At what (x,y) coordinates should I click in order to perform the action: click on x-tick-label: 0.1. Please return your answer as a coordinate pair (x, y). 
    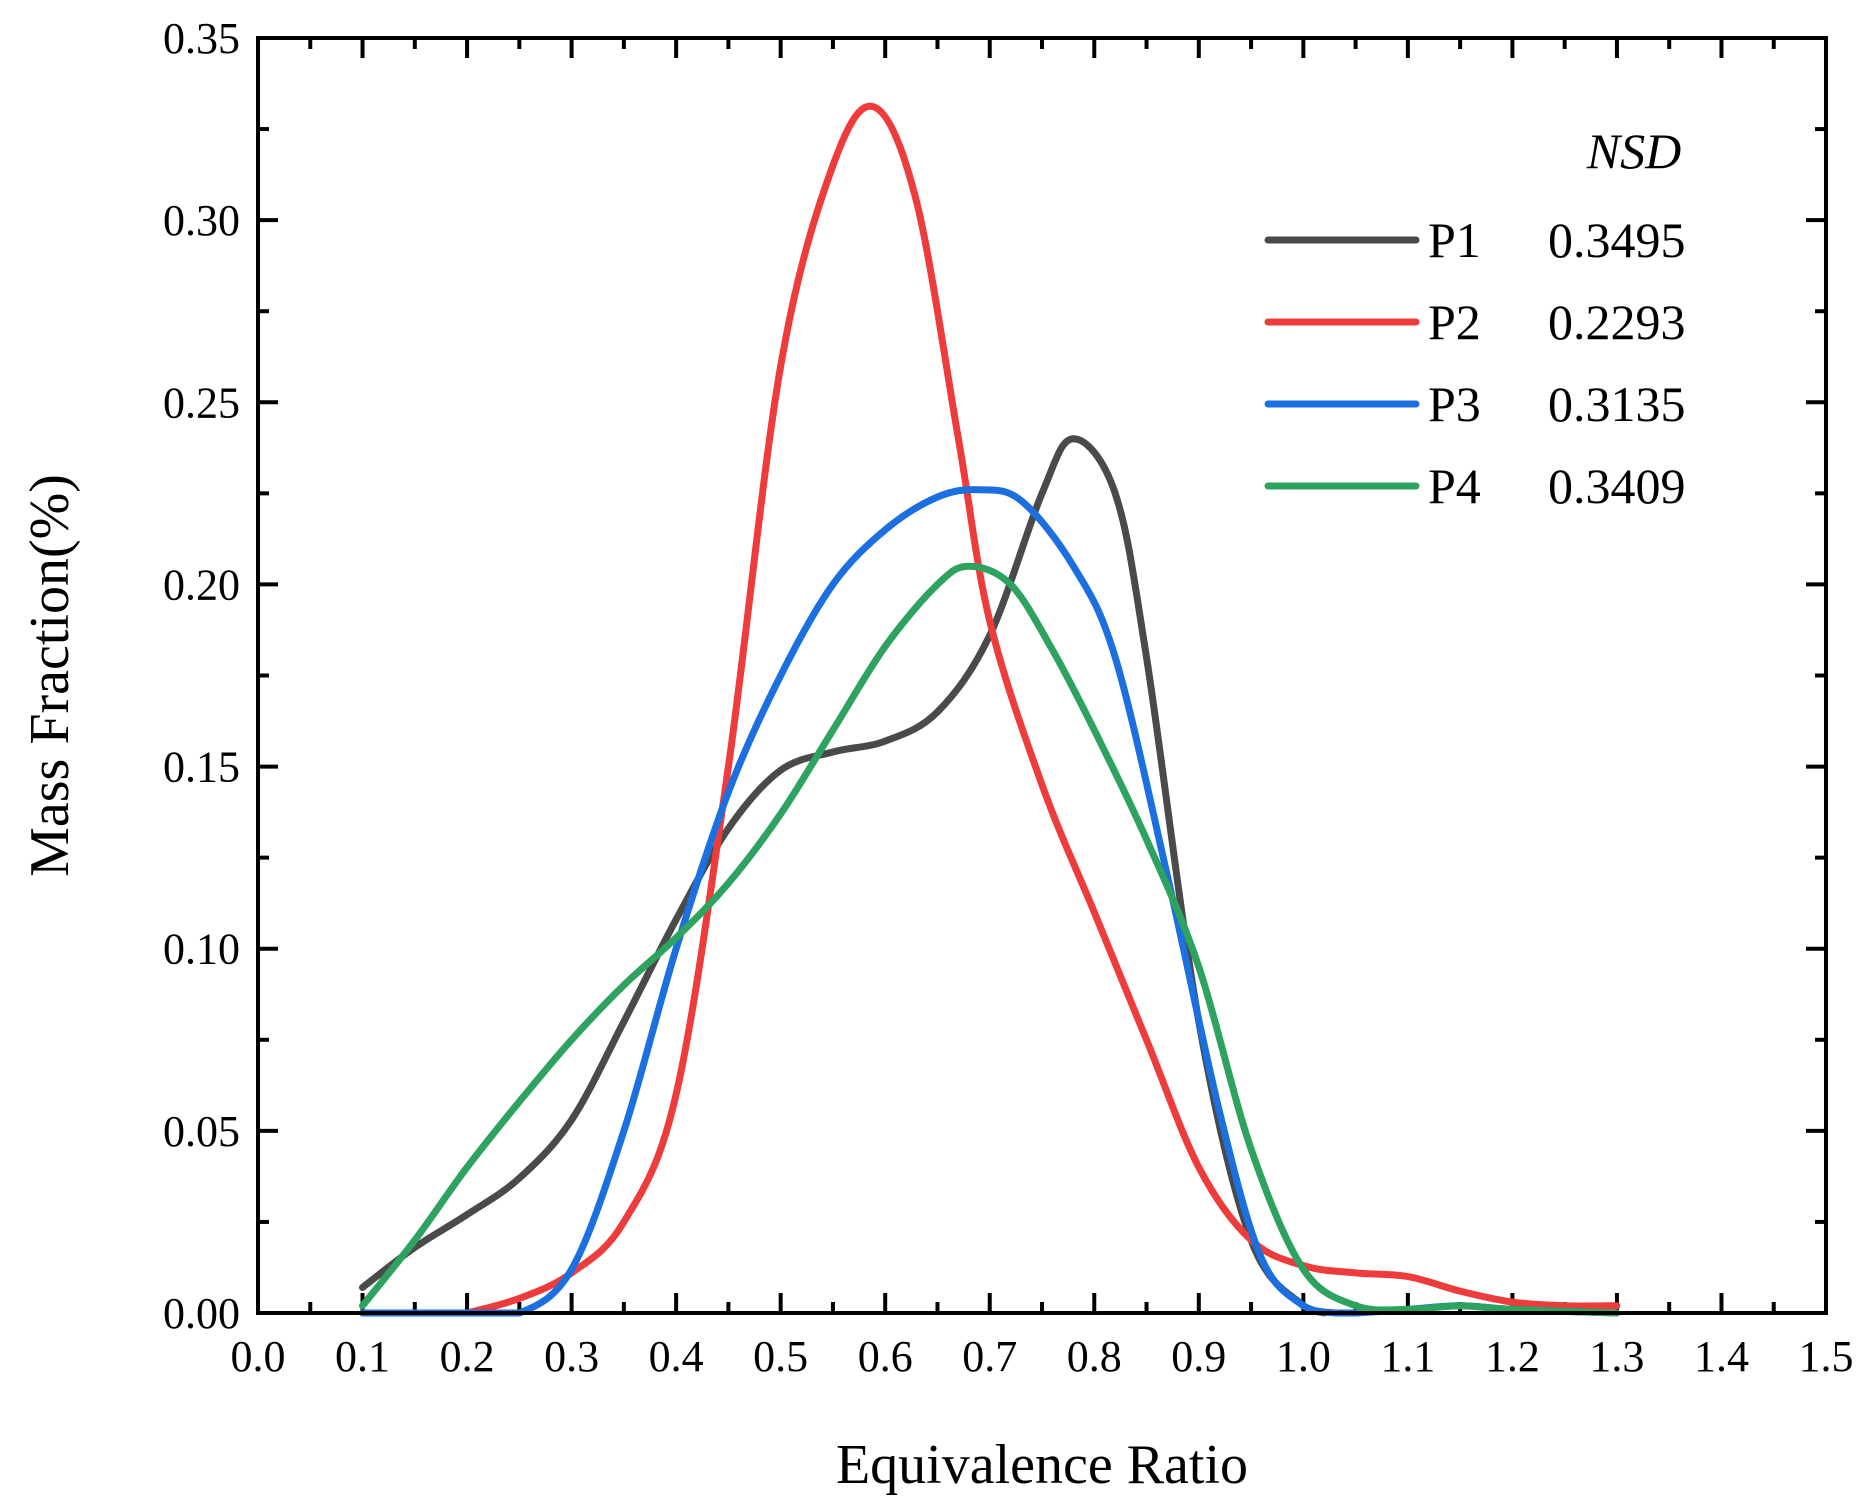
    Looking at the image, I should click on (362, 1356).